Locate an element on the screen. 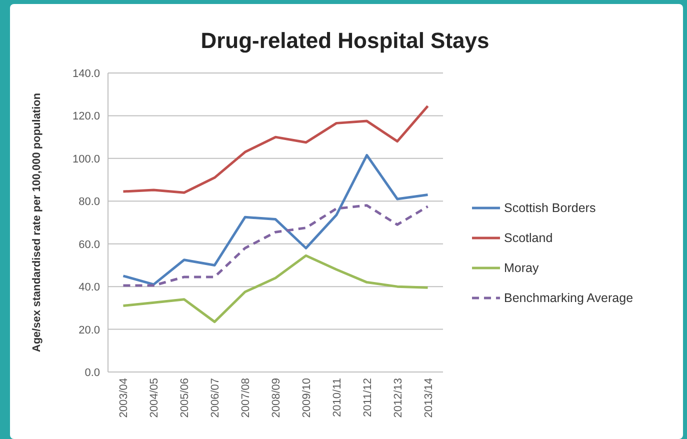 The width and height of the screenshot is (687, 439). x-tick-label: 2008/09 is located at coordinates (276, 398).